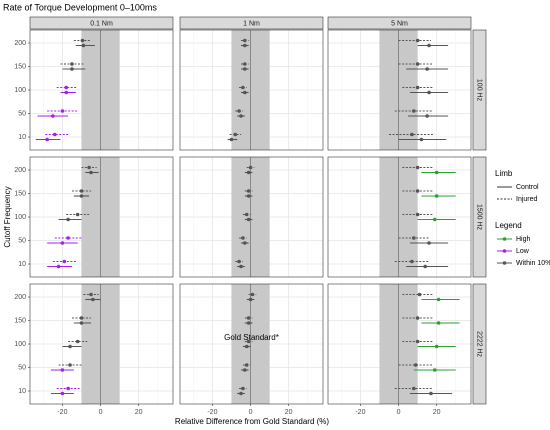 The width and height of the screenshot is (550, 430). Describe the element at coordinates (523, 251) in the screenshot. I see `legend-label: Low` at that location.